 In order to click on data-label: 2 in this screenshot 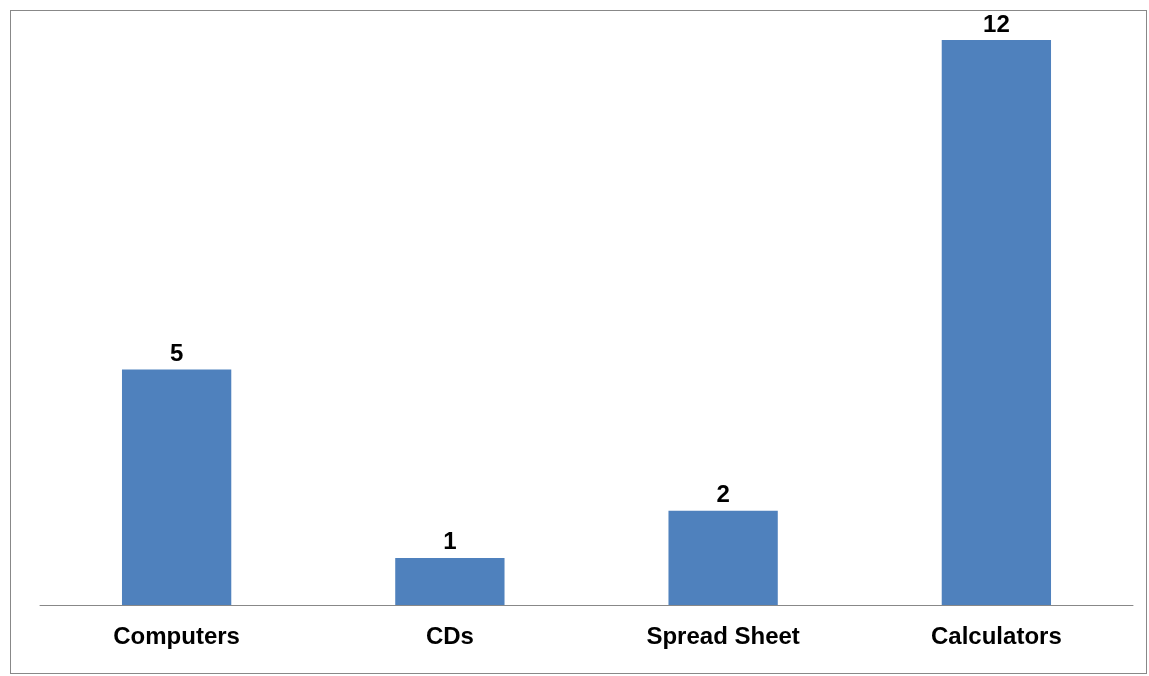, I will do `click(723, 494)`.